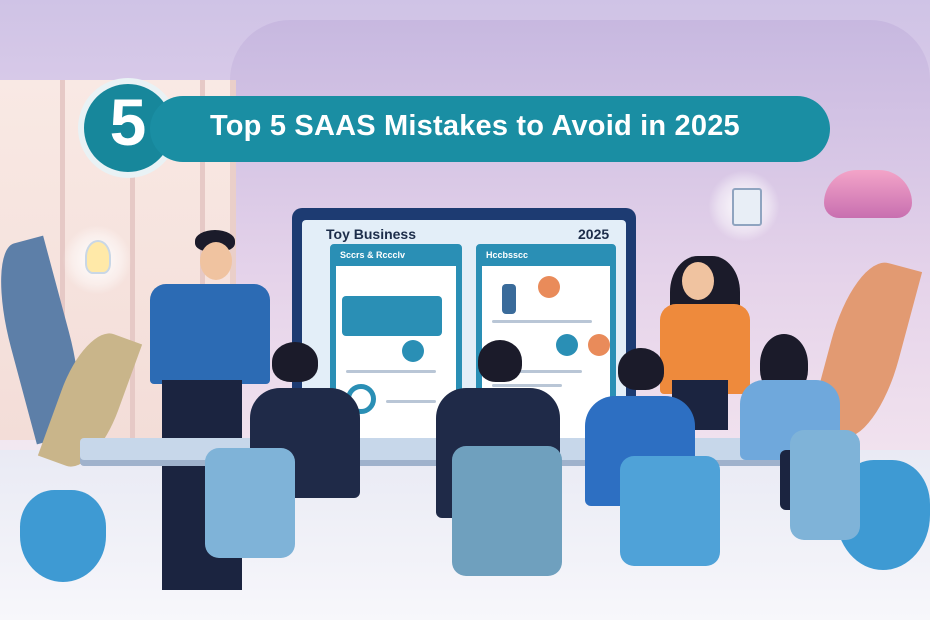 Image resolution: width=930 pixels, height=620 pixels. What do you see at coordinates (216, 261) in the screenshot?
I see `presenter-man` at bounding box center [216, 261].